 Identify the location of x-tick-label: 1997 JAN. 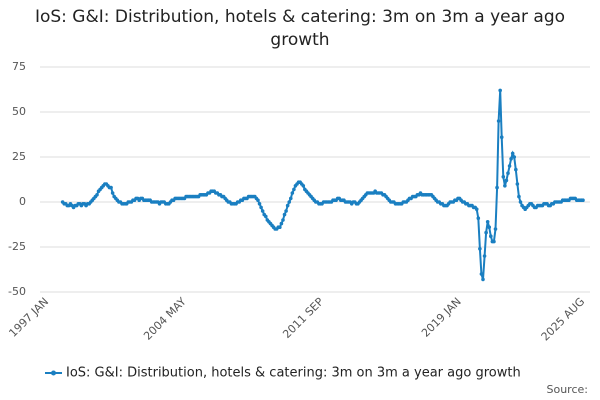
(28, 317).